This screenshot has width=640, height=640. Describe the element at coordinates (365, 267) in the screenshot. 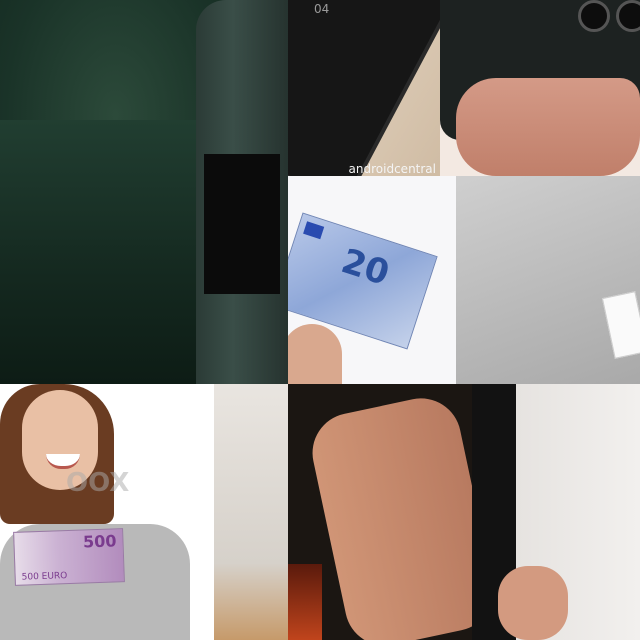

I see `banknote-denomination: 20` at that location.